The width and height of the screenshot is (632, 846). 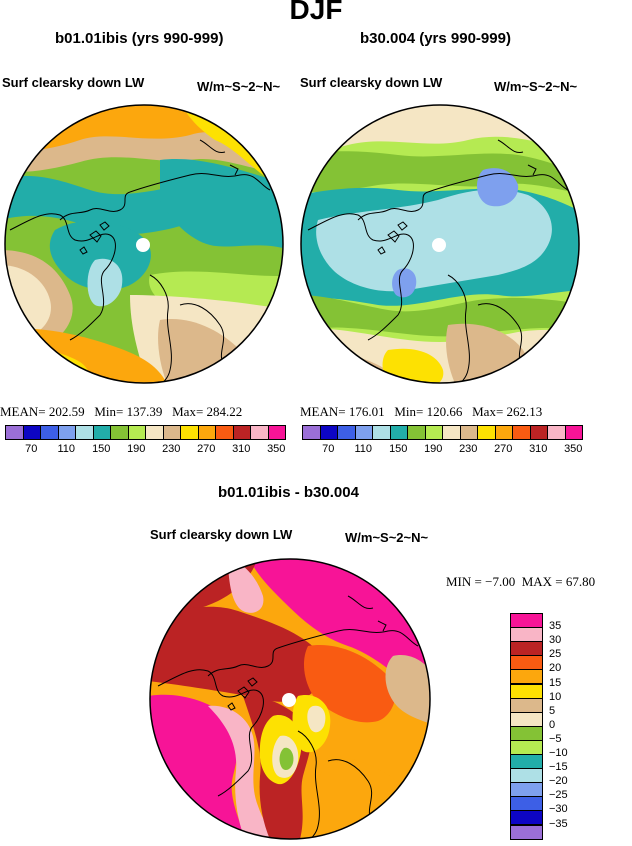 What do you see at coordinates (221, 534) in the screenshot?
I see `diff-variable-label: Surf clearsky down LW` at bounding box center [221, 534].